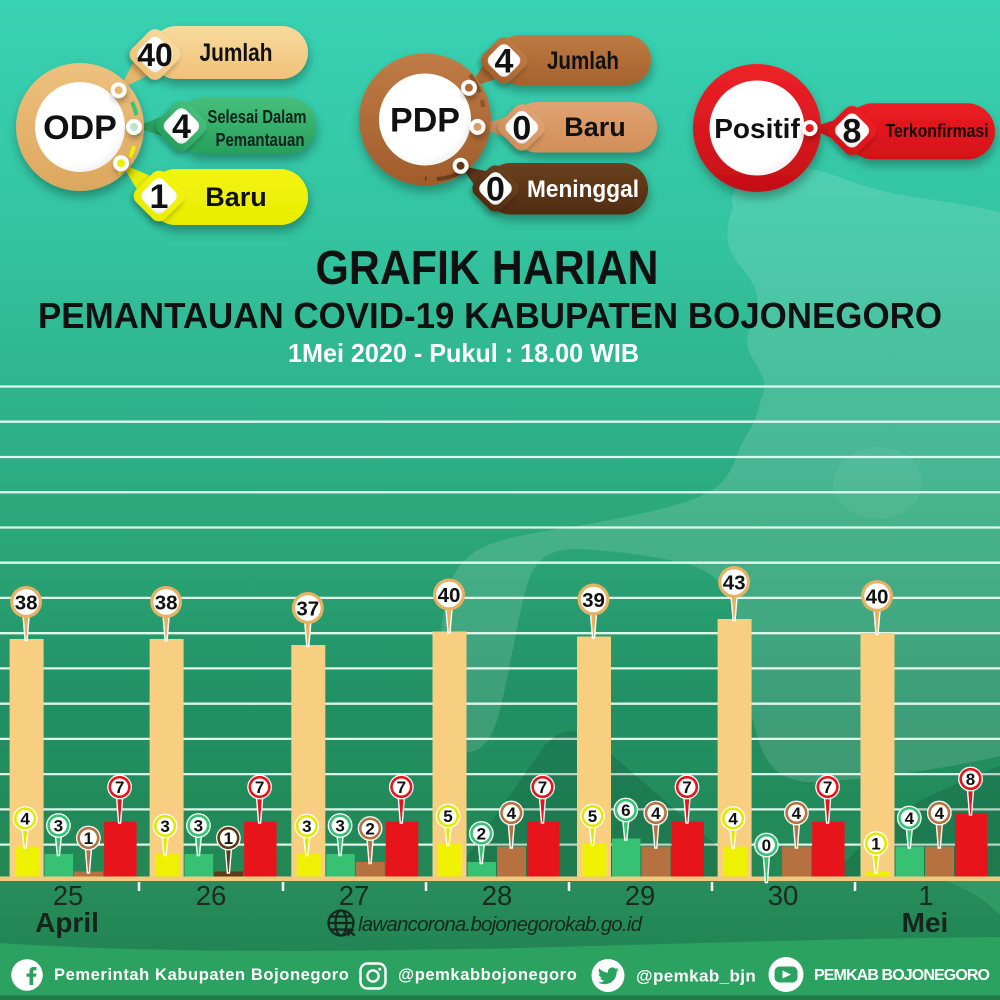  I want to click on svg-text: PDP, so click(425, 121).